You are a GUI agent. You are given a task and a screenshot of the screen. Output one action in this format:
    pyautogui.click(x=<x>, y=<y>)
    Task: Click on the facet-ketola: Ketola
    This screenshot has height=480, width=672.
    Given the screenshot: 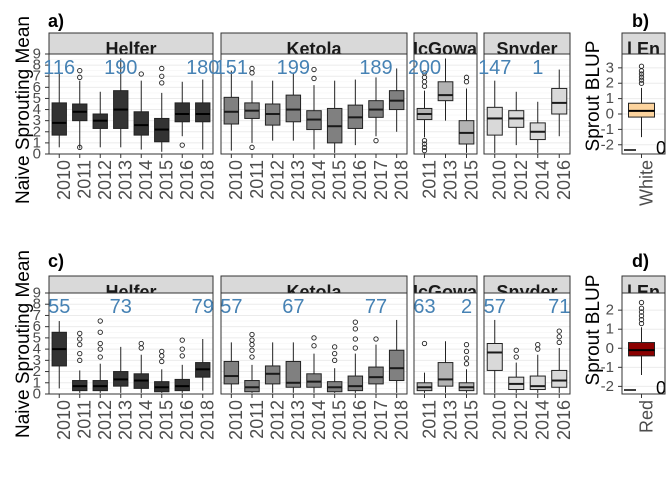 What is the action you would take?
    pyautogui.click(x=314, y=95)
    